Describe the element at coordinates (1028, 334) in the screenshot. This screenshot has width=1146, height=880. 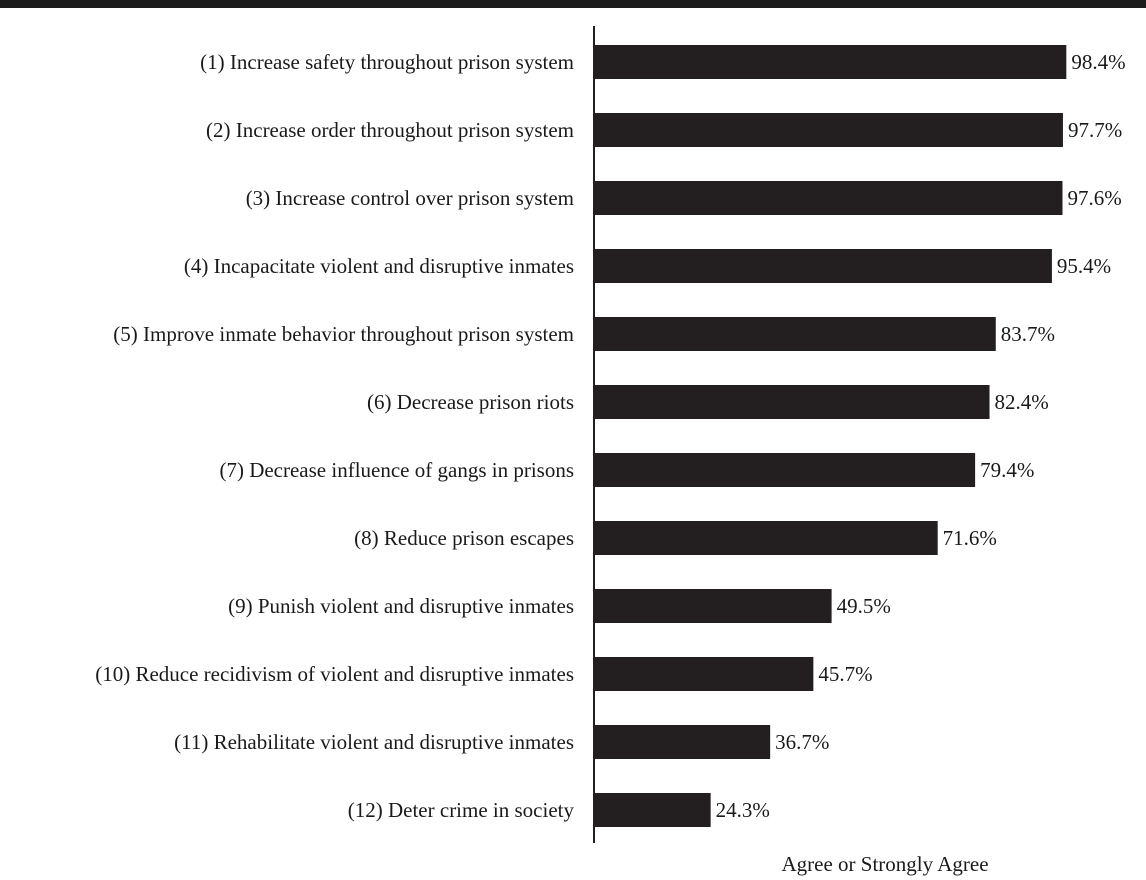
I see `value-label: 83.7%` at that location.